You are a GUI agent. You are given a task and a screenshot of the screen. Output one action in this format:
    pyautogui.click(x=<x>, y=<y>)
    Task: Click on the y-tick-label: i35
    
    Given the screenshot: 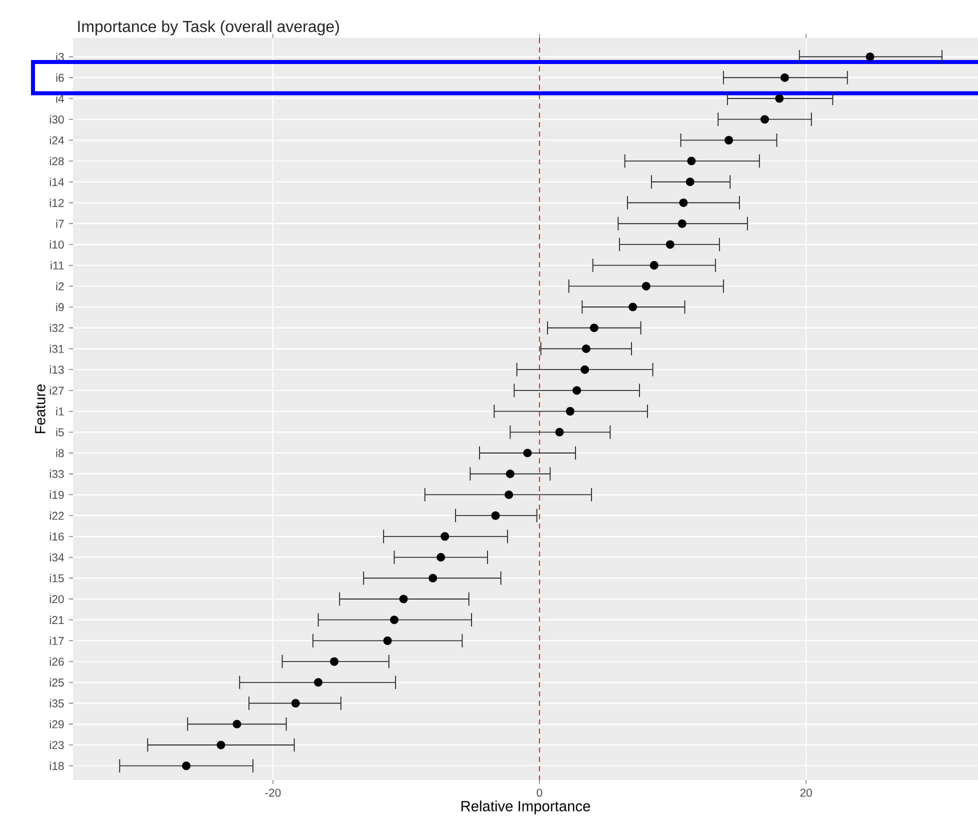 What is the action you would take?
    pyautogui.click(x=57, y=703)
    